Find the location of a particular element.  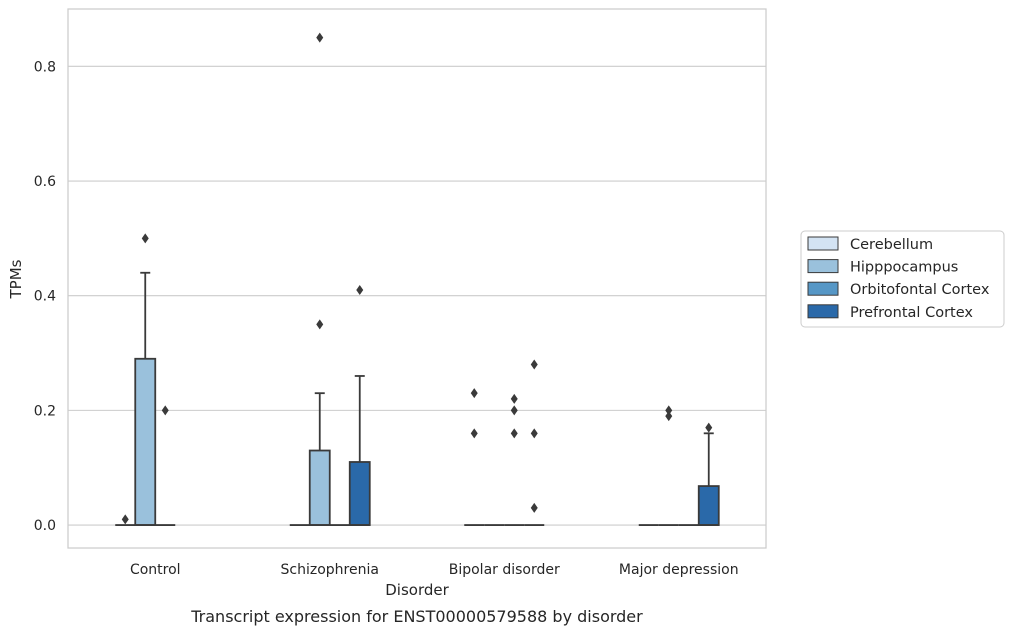

legend-label: Orbitofontal Cortex is located at coordinates (920, 290).